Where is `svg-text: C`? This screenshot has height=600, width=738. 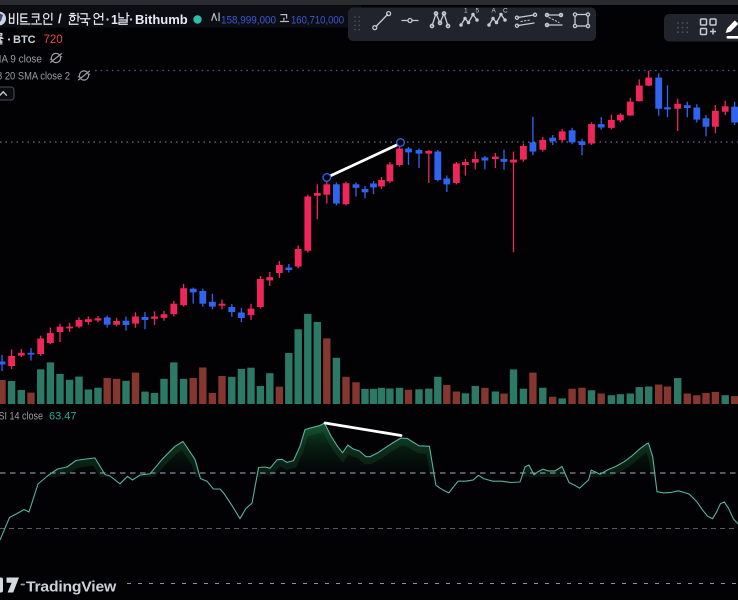 svg-text: C is located at coordinates (505, 11).